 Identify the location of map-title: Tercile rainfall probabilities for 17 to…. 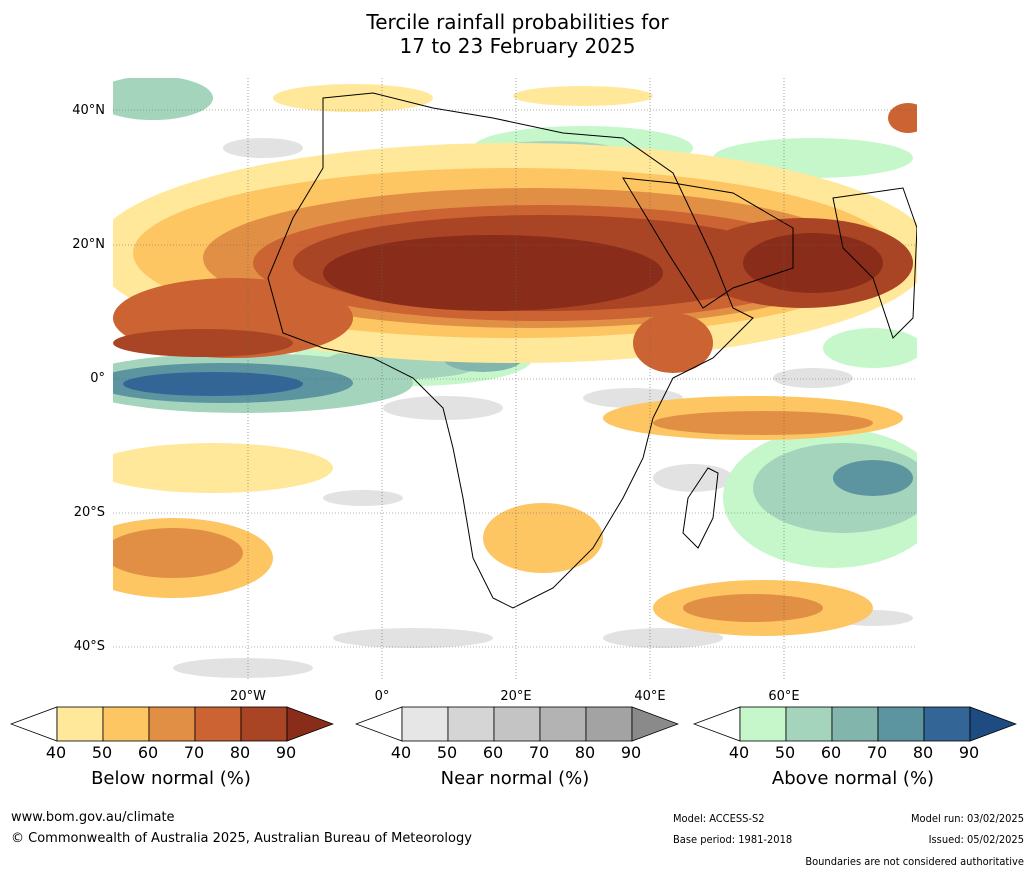
(517, 34).